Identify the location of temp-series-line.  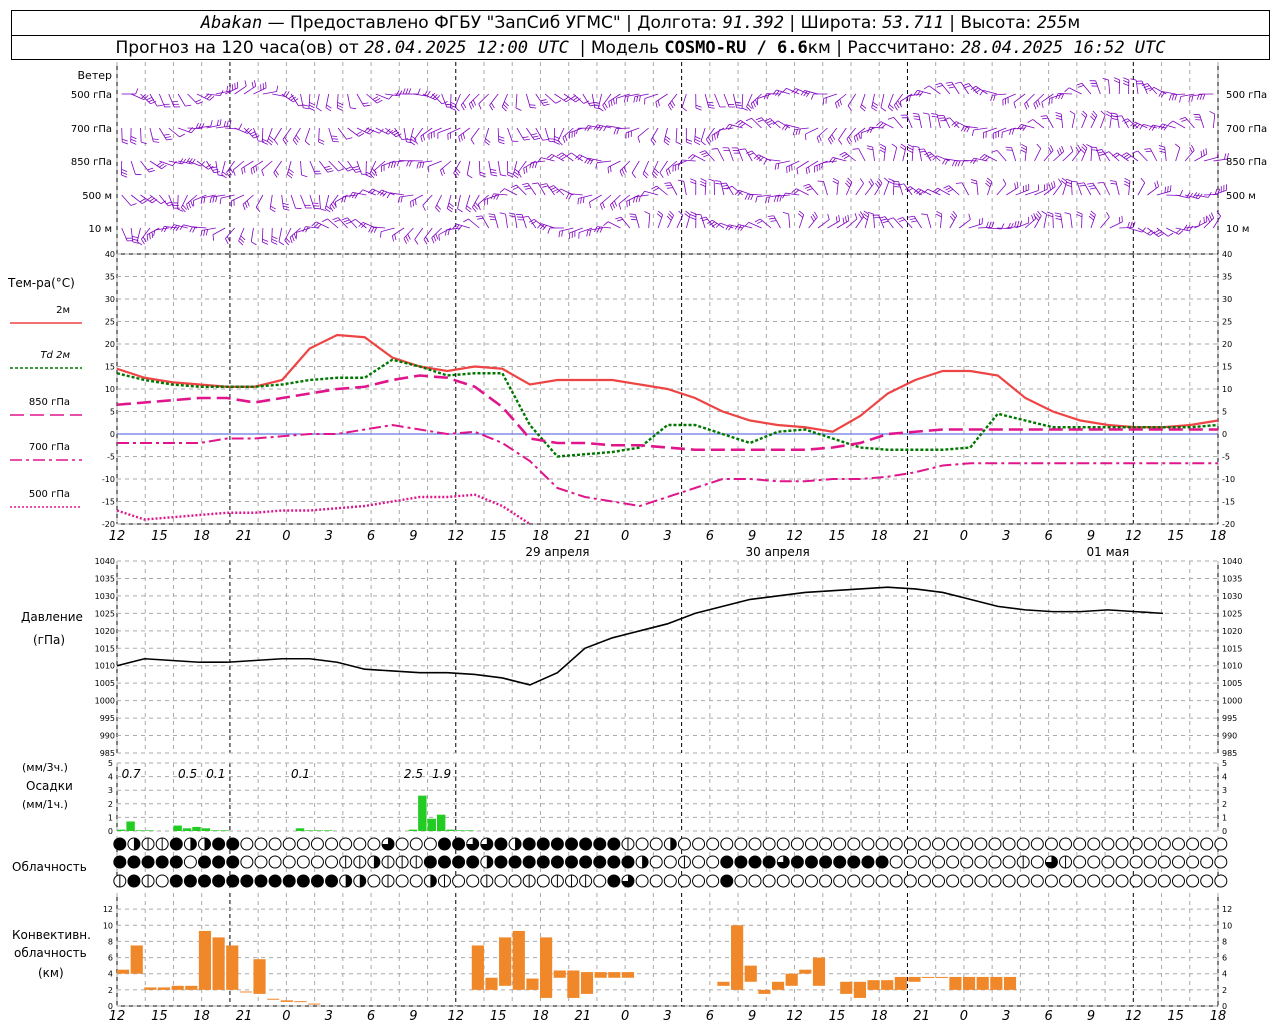
(667, 383).